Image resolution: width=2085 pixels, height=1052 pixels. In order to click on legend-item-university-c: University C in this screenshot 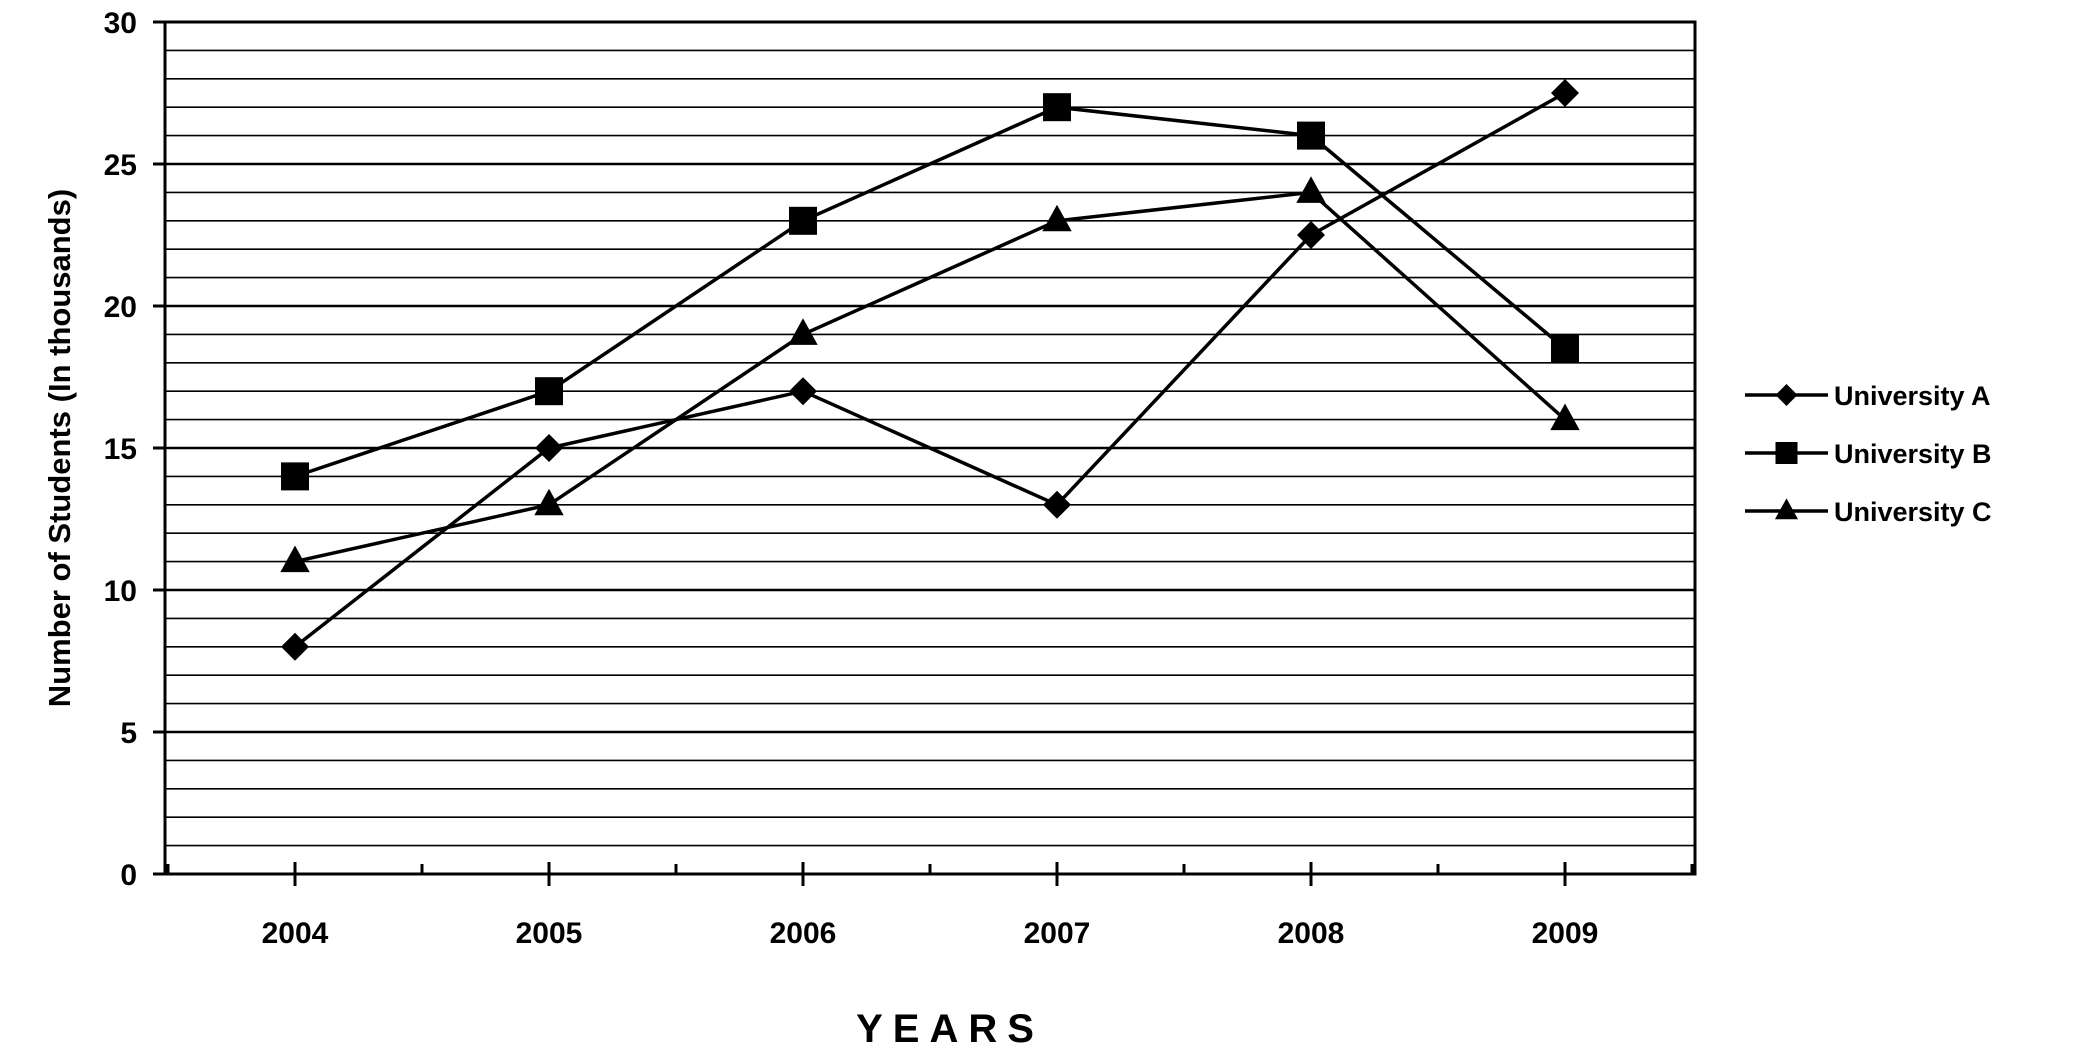, I will do `click(1868, 512)`.